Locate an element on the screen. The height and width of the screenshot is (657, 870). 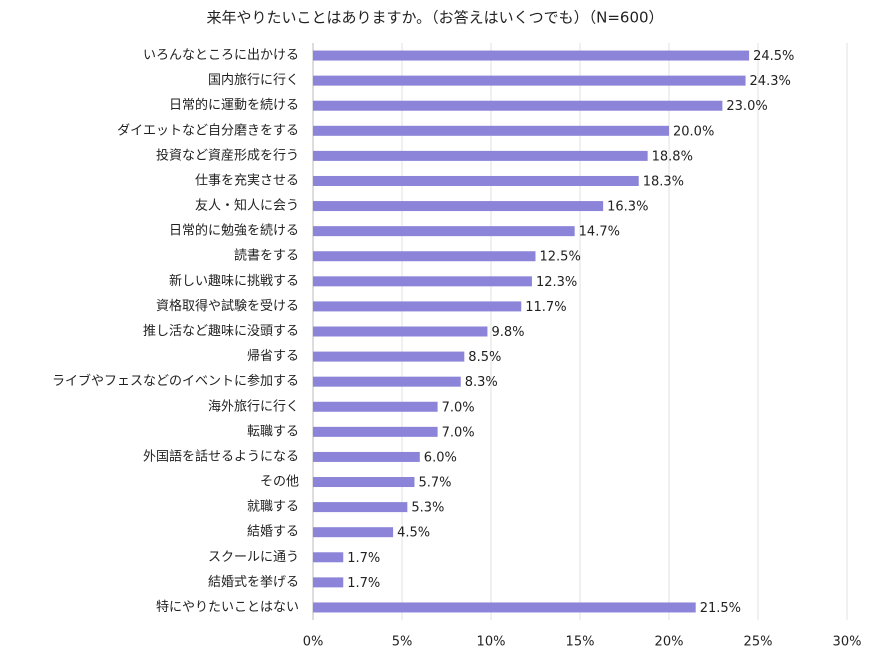
value-label: 24.5% is located at coordinates (773, 56).